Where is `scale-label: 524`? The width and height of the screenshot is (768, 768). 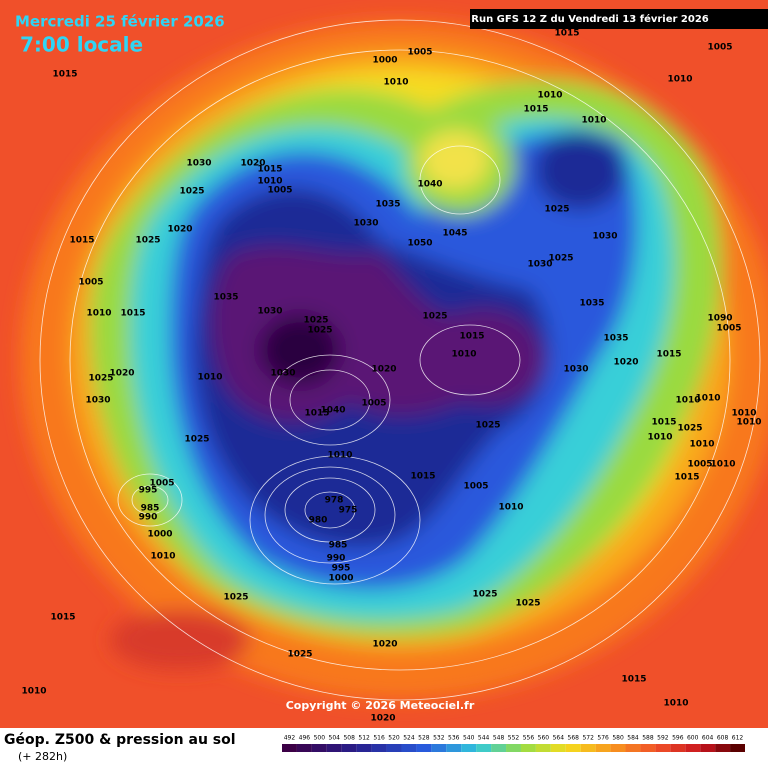 scale-label: 524 is located at coordinates (409, 738).